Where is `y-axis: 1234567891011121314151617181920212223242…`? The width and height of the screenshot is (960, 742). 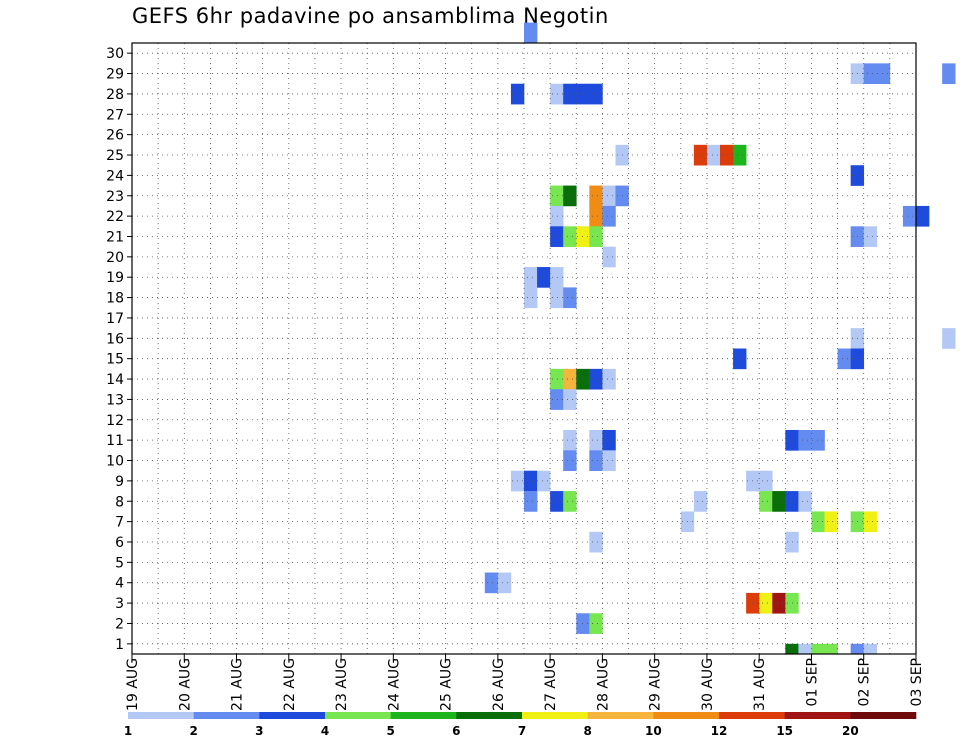
y-axis: 1234567891011121314151617181920212223242… is located at coordinates (119, 349).